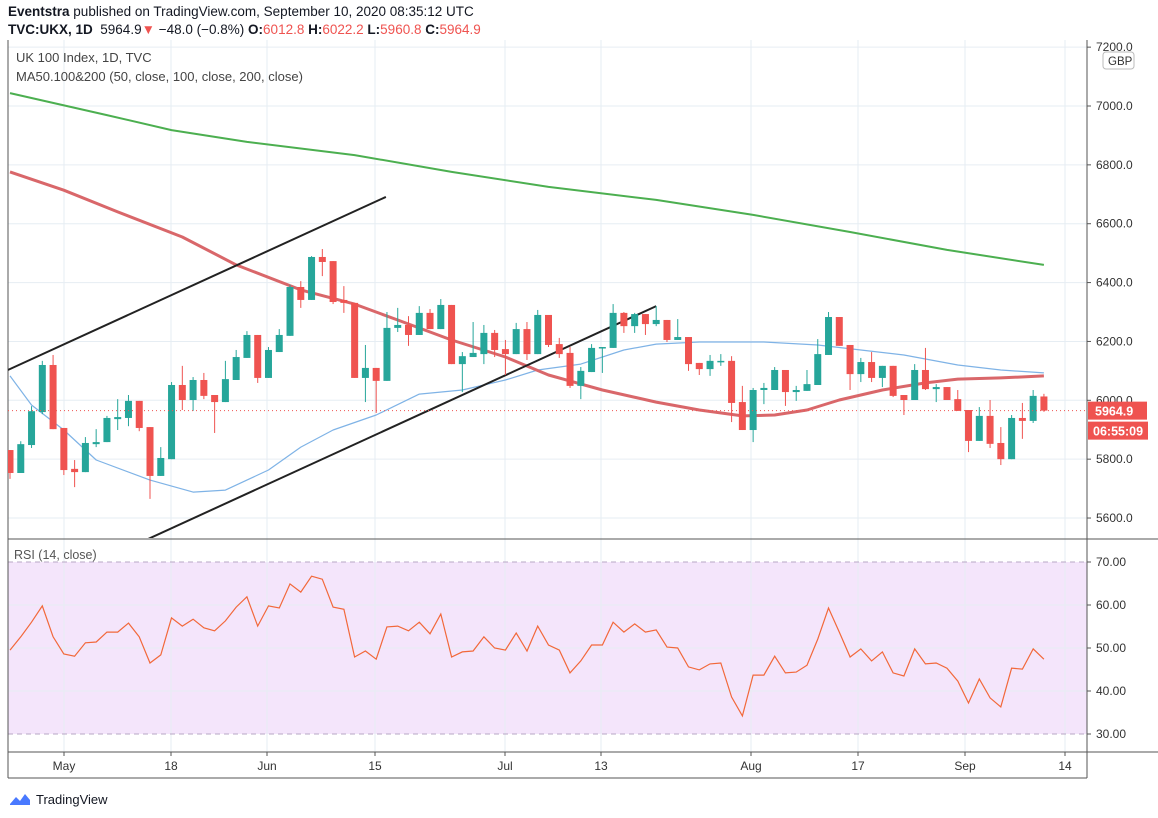  Describe the element at coordinates (402, 421) in the screenshot. I see `trendline` at that location.